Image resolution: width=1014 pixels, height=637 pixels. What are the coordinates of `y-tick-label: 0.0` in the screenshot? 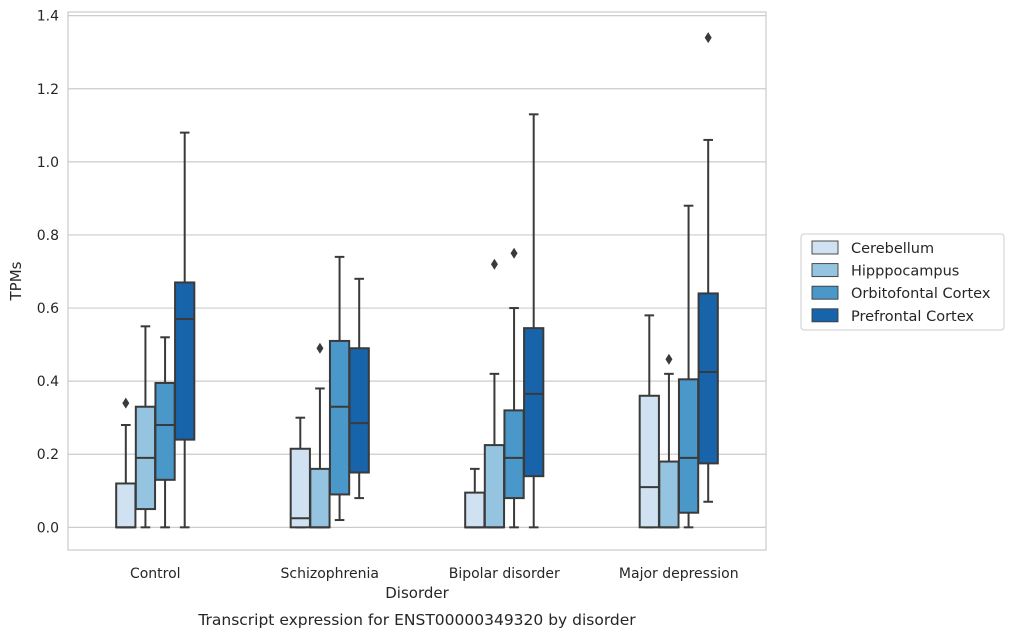 It's located at (48, 528).